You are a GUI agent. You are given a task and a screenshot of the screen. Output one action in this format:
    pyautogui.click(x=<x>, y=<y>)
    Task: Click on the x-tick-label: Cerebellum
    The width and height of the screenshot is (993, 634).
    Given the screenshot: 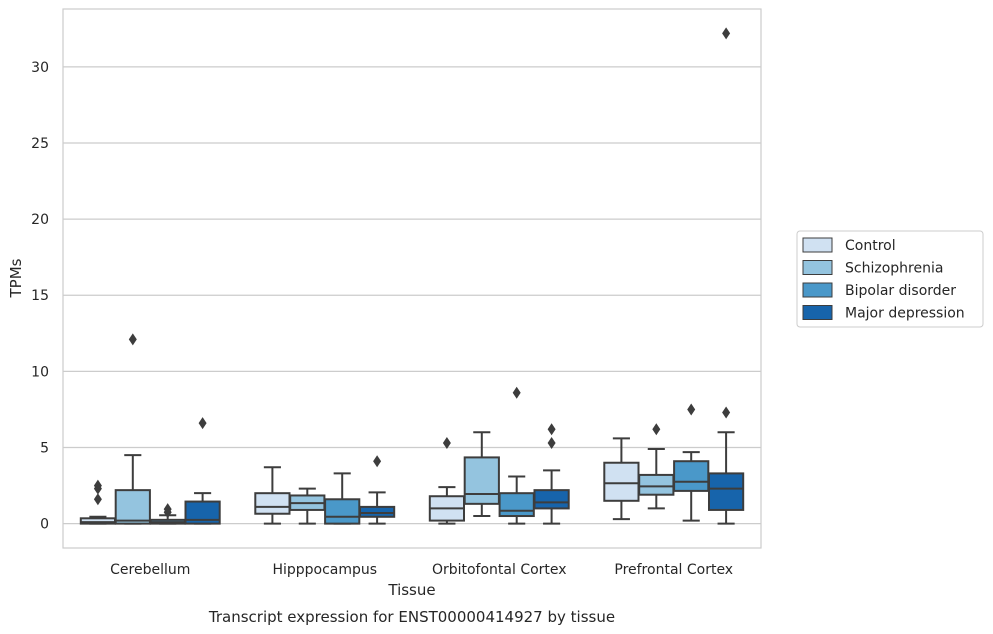 What is the action you would take?
    pyautogui.click(x=150, y=570)
    